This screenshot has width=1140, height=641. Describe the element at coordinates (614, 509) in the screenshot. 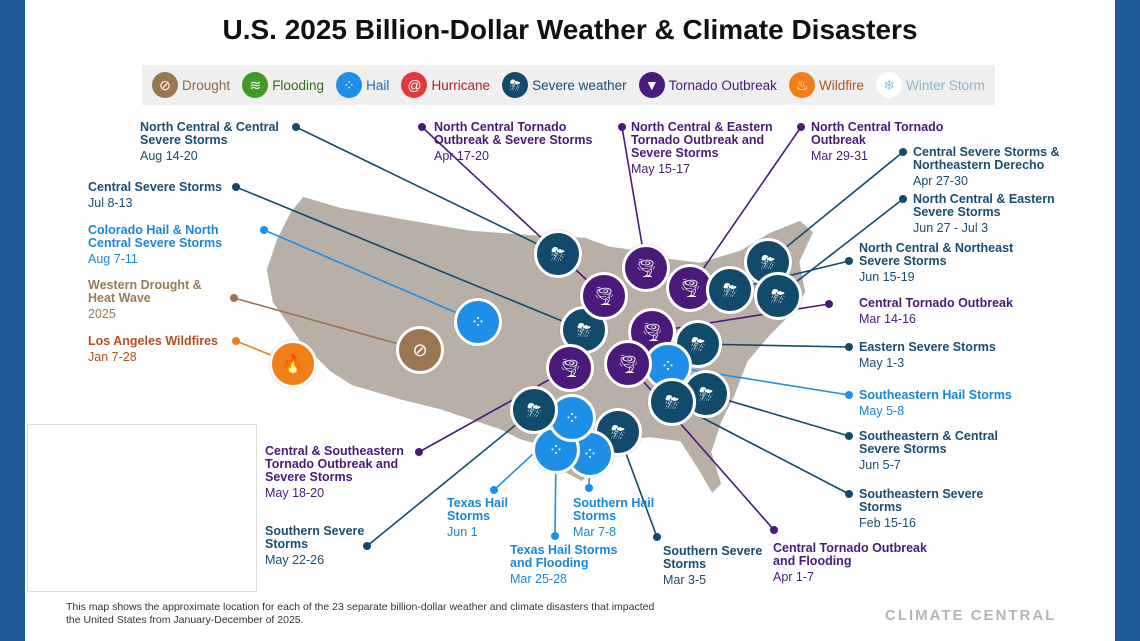

I see `event-title: Southern Hail Storms` at that location.